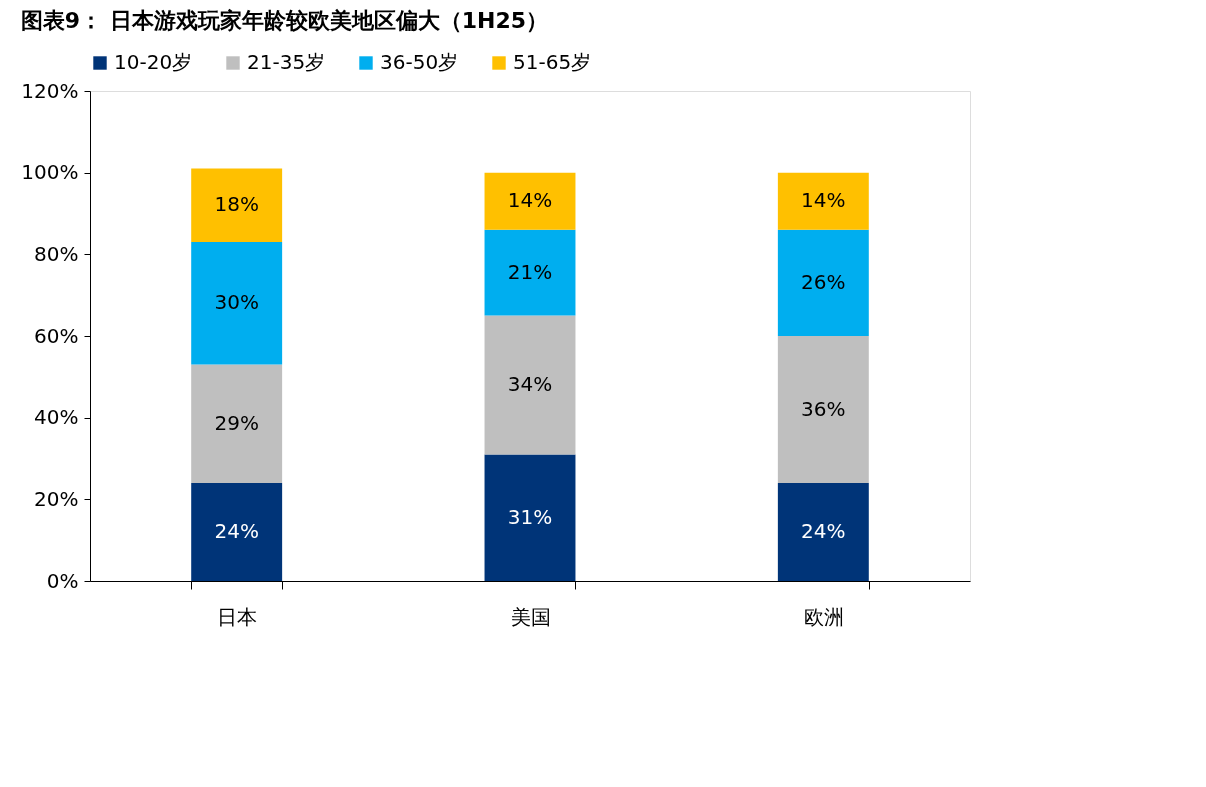  What do you see at coordinates (286, 62) in the screenshot?
I see `legend-label: 21-35岁` at bounding box center [286, 62].